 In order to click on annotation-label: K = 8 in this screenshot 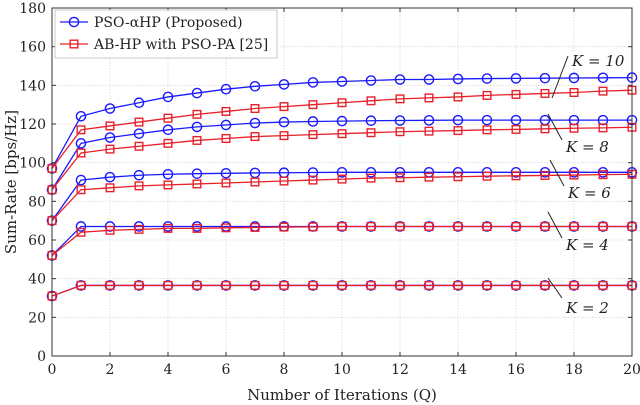, I will do `click(587, 147)`.